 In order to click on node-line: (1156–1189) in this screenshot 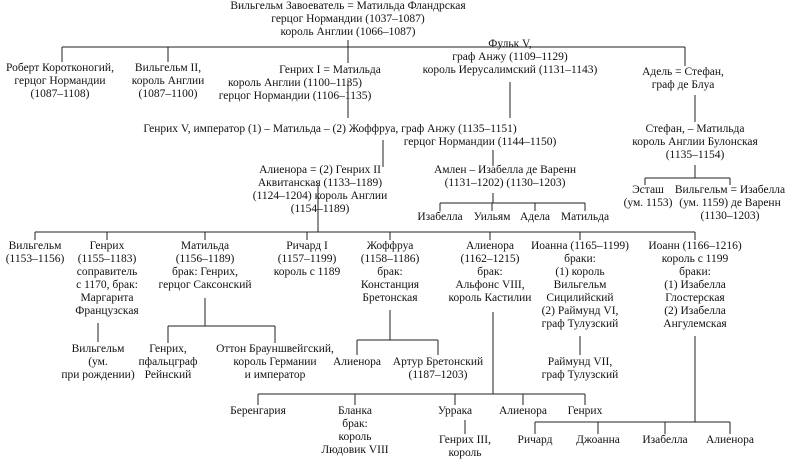, I will do `click(205, 259)`.